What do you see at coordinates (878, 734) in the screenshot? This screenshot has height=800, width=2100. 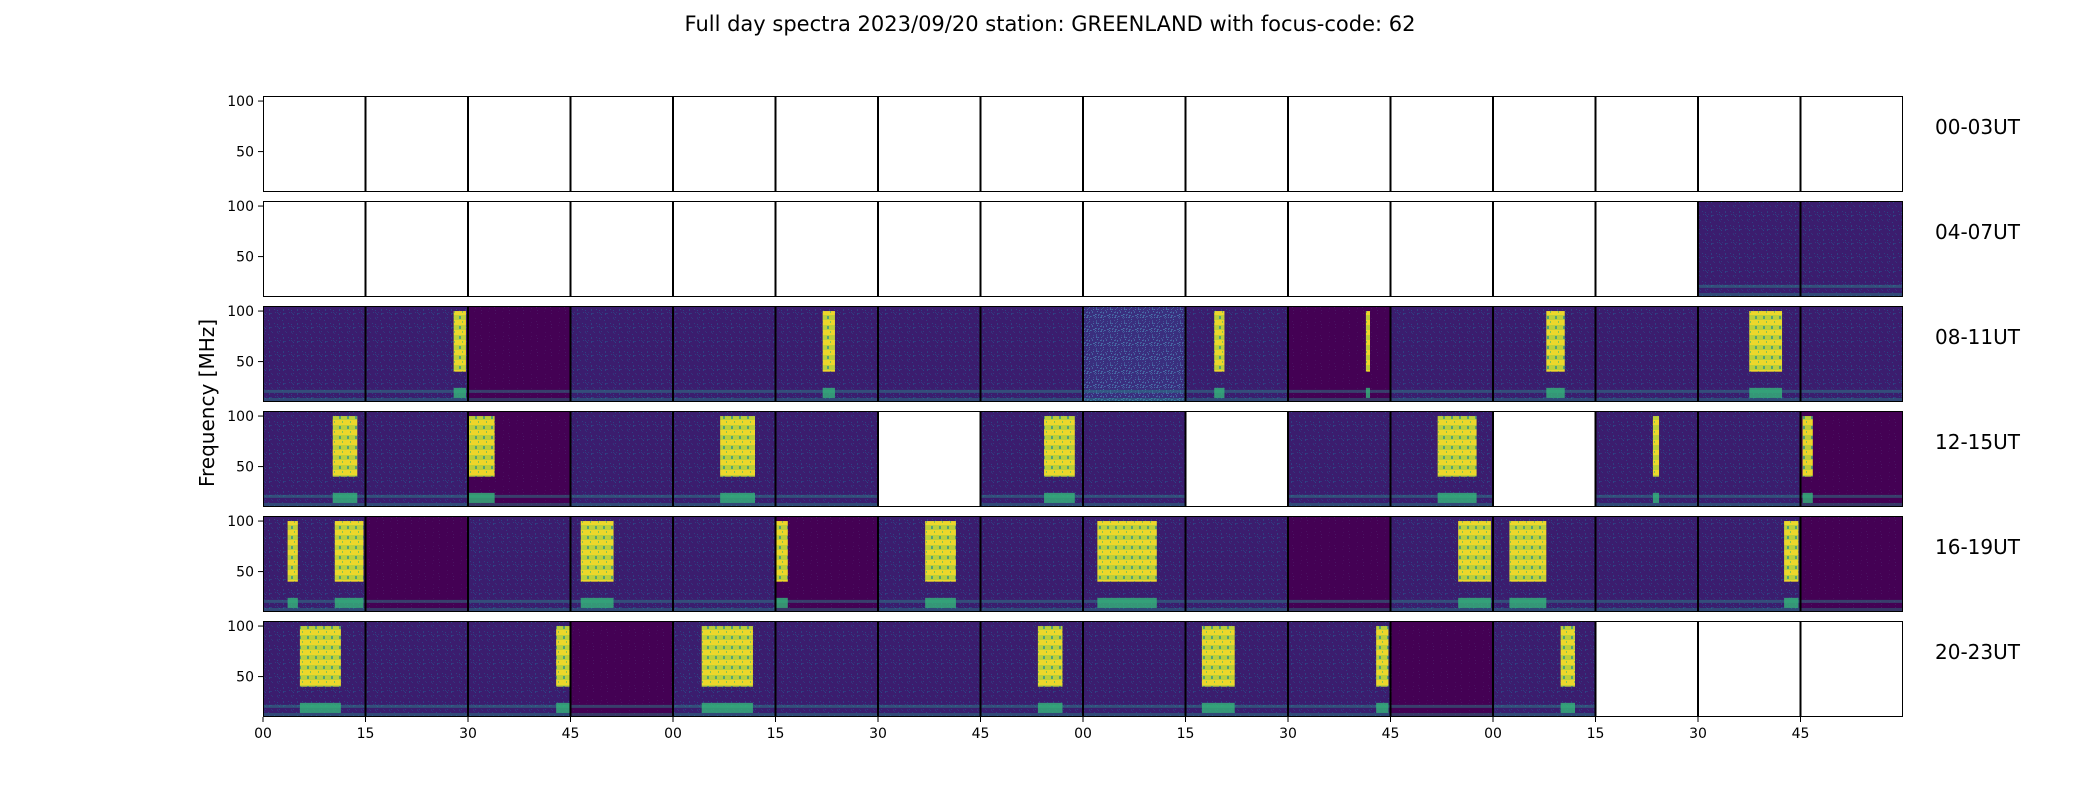 I see `x-tick-label: 30` at bounding box center [878, 734].